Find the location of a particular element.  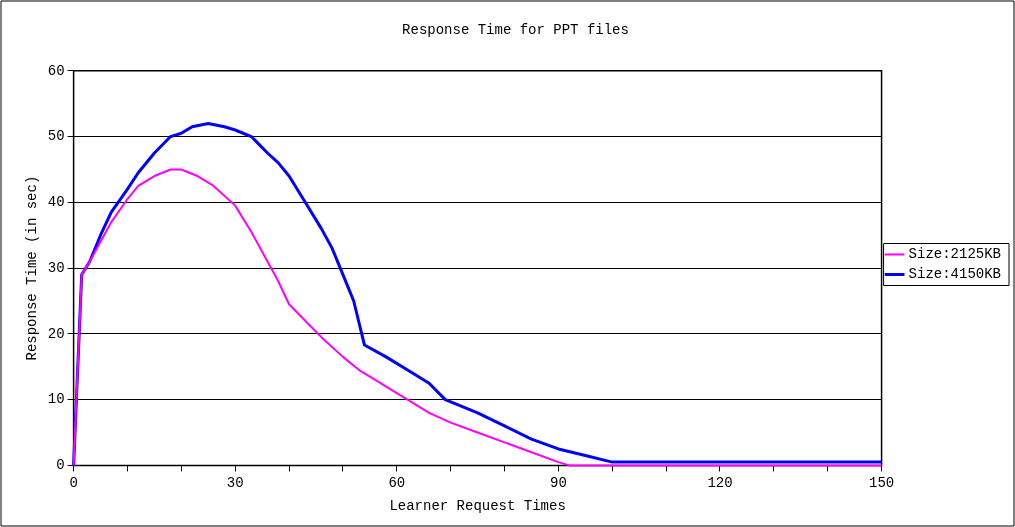

y-tick-label: 50 is located at coordinates (56, 136).